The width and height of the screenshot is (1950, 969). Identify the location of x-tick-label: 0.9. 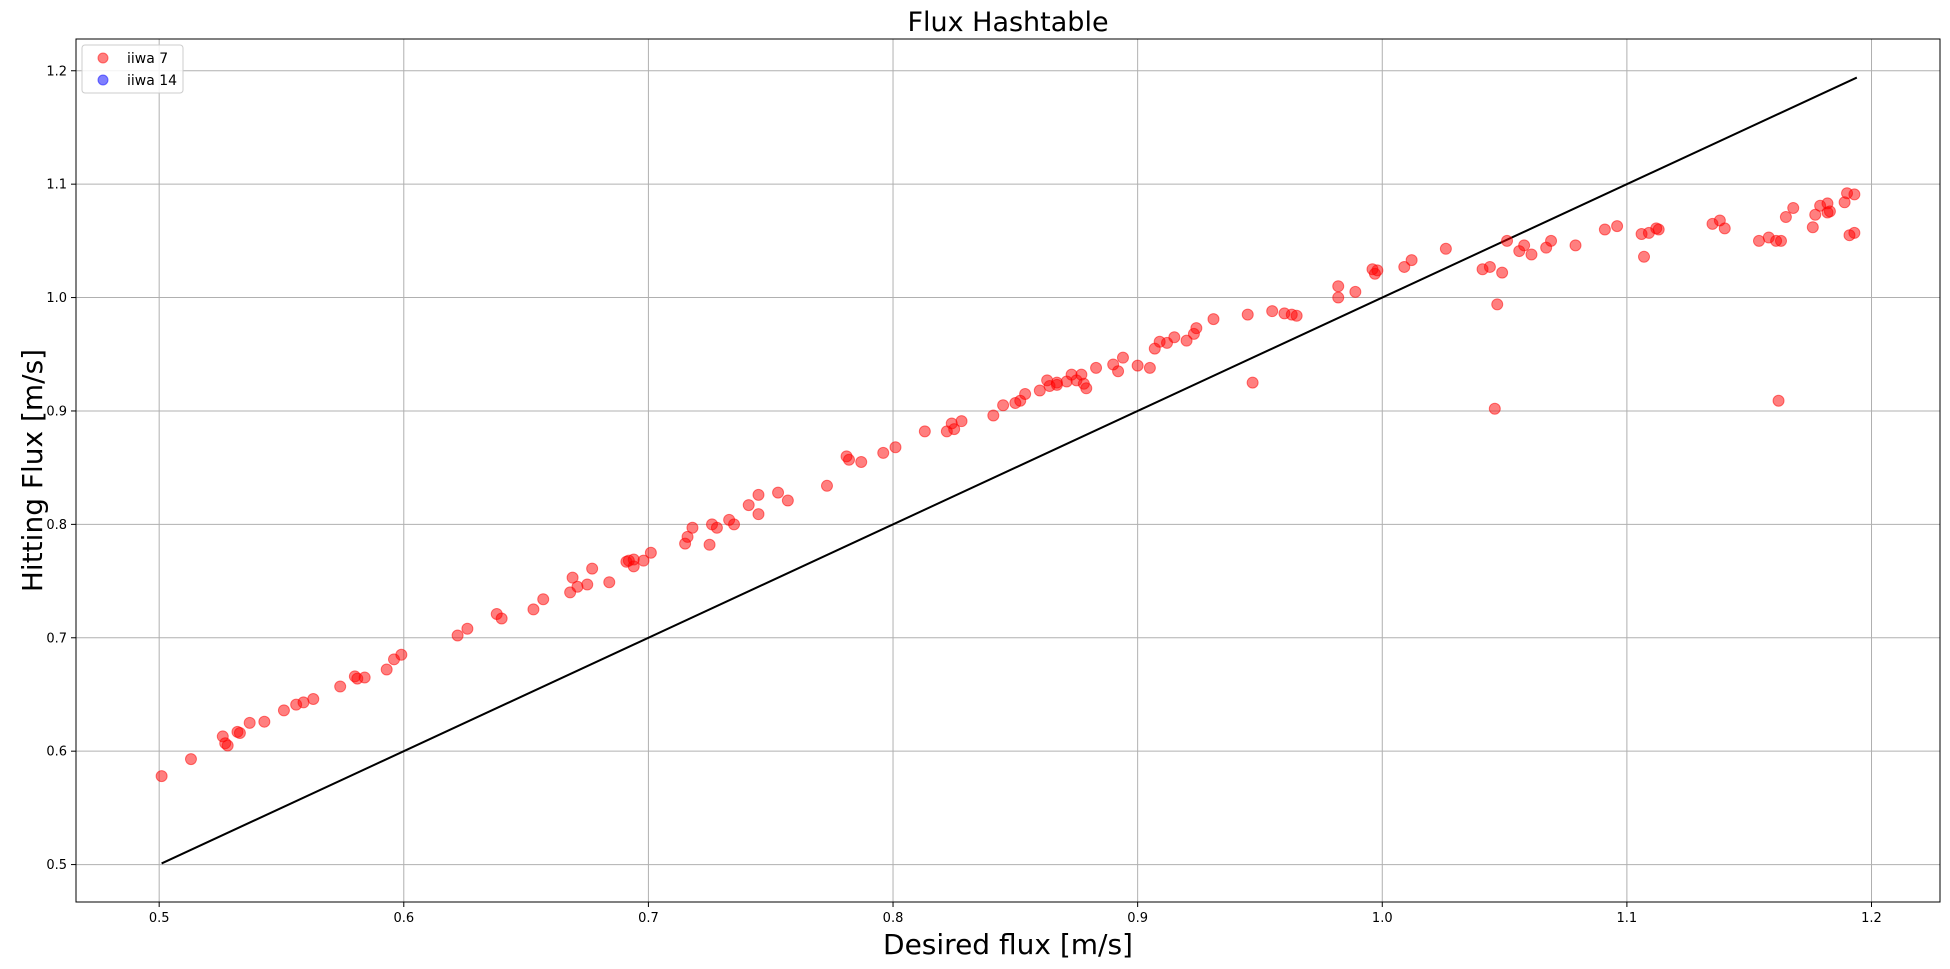
(1137, 918).